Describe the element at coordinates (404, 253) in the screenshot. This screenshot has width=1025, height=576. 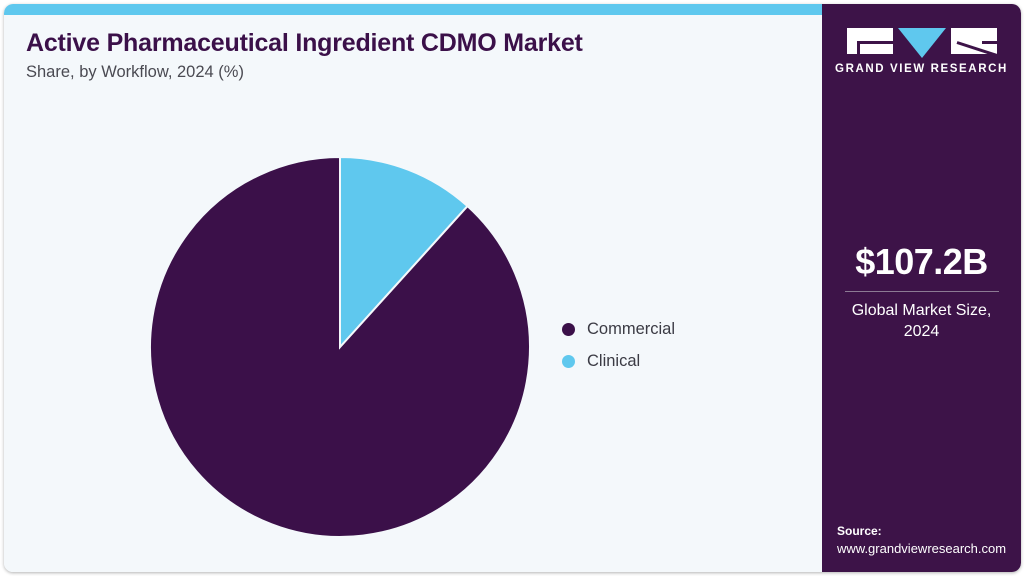
I see `pie-slice-clinical` at that location.